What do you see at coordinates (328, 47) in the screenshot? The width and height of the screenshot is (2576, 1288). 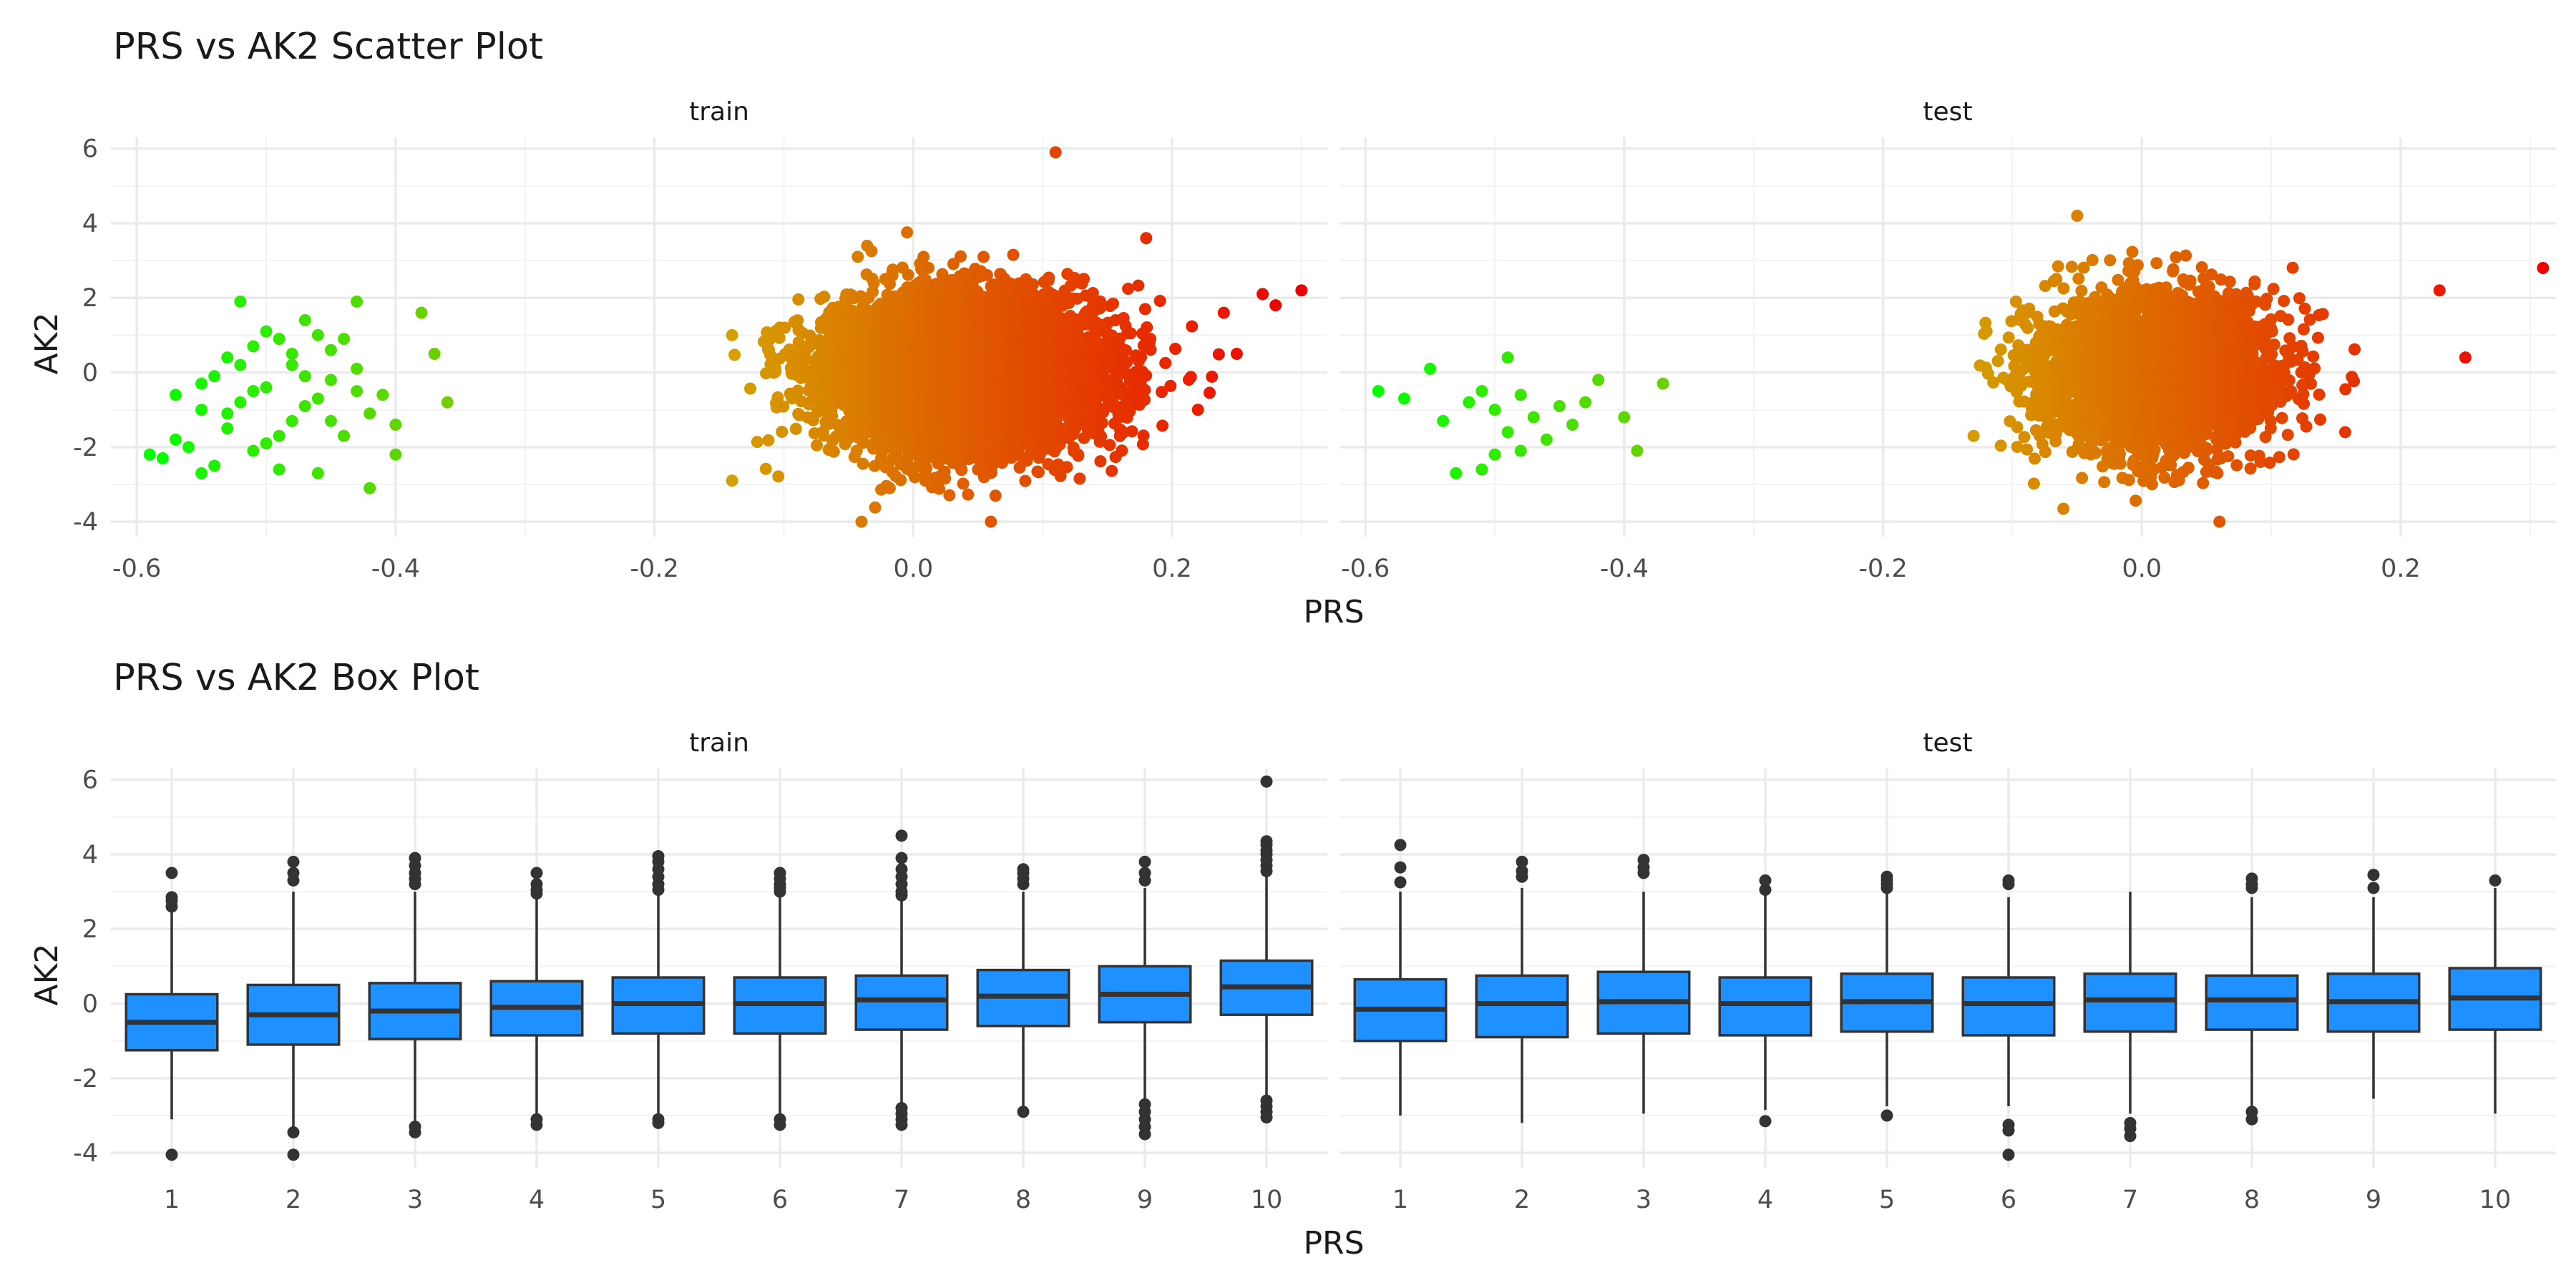 I see `scatter-title: PRS vs AK2 Scatter Plot` at bounding box center [328, 47].